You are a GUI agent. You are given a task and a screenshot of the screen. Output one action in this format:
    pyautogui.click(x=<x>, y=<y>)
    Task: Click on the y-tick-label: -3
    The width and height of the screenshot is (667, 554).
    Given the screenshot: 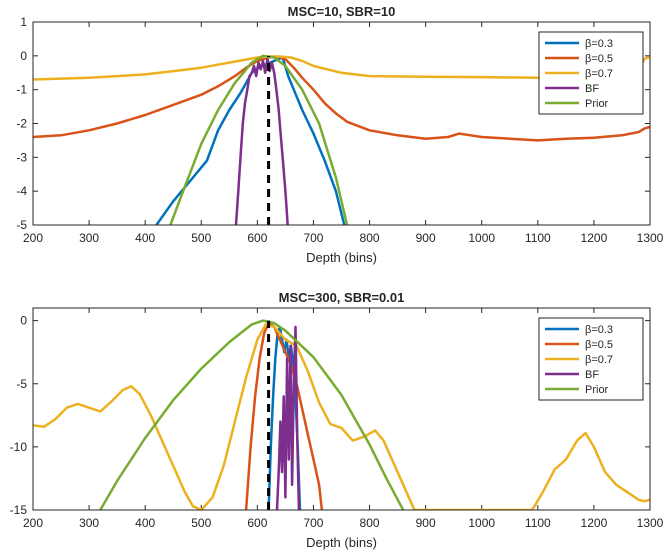 What is the action you would take?
    pyautogui.click(x=21, y=157)
    